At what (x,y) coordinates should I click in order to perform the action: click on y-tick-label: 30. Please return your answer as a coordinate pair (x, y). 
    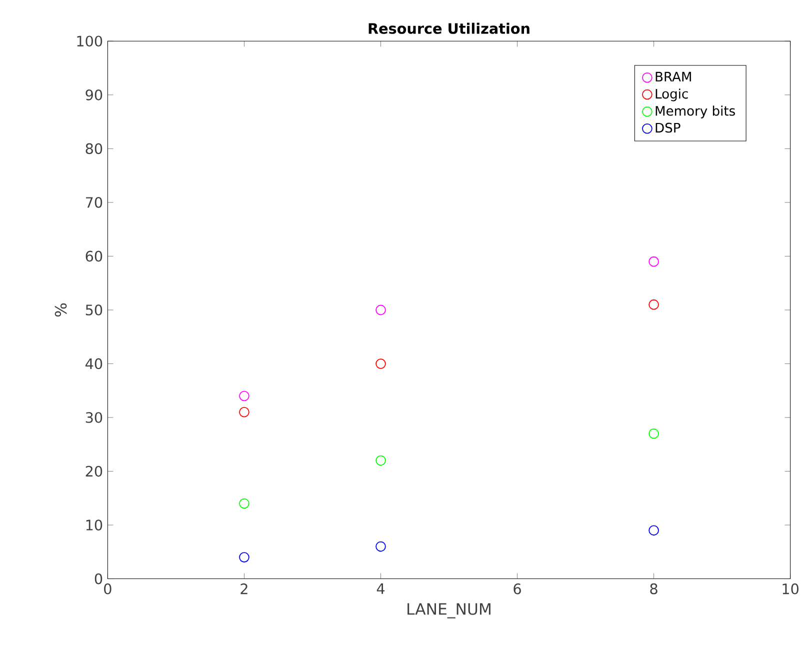
    Looking at the image, I should click on (94, 417).